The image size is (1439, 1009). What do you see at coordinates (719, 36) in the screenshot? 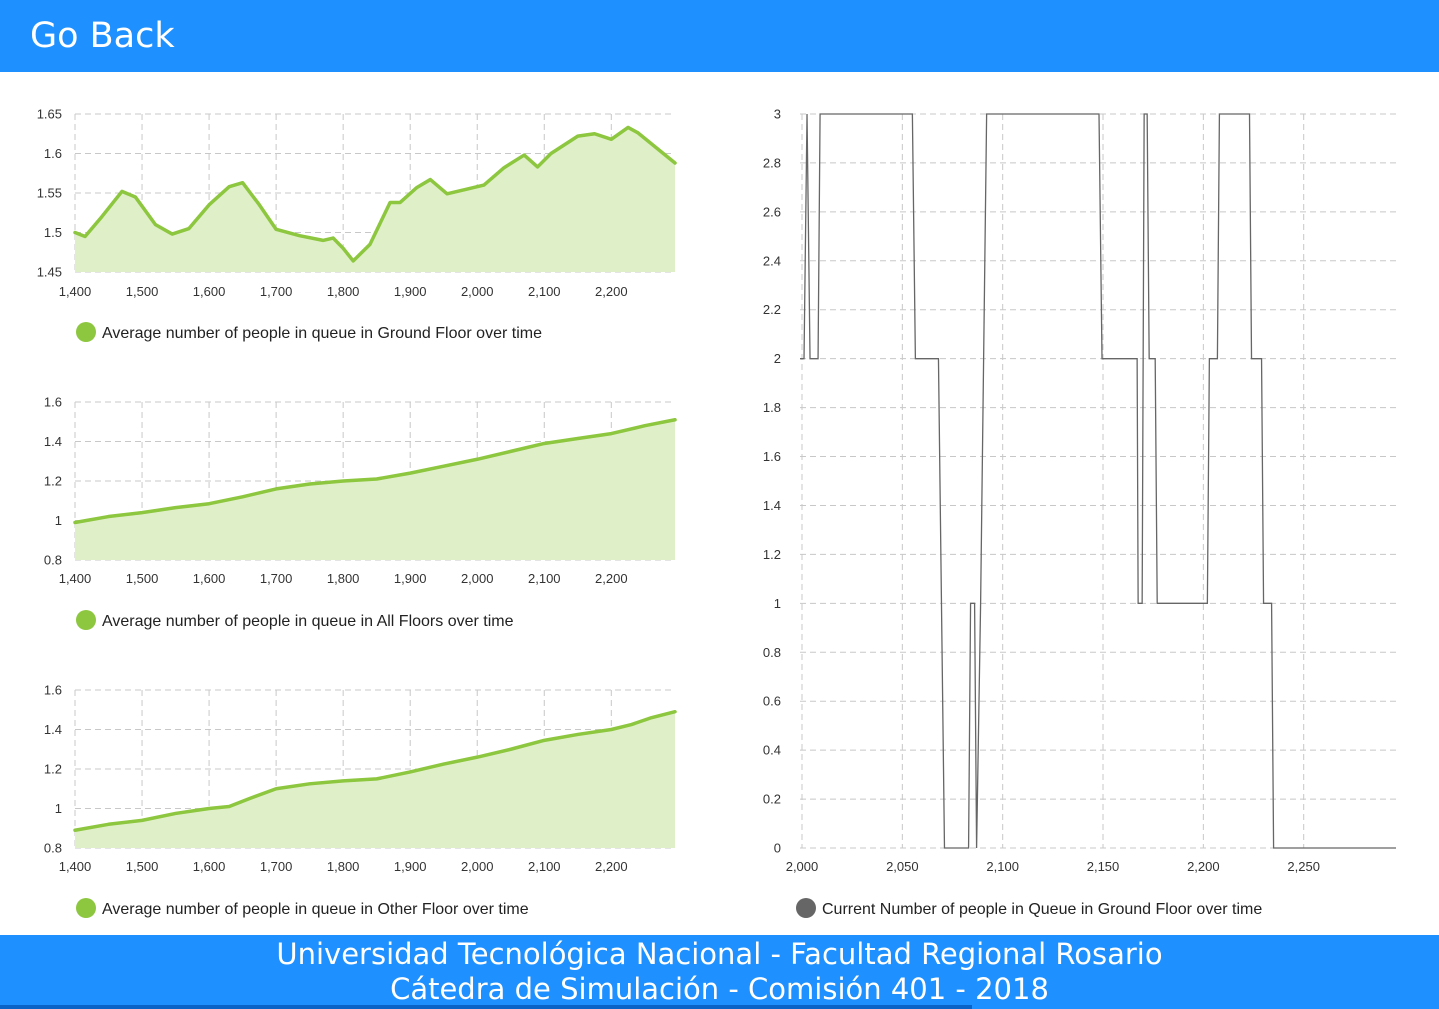
I see `header-bar: Go Back` at bounding box center [719, 36].